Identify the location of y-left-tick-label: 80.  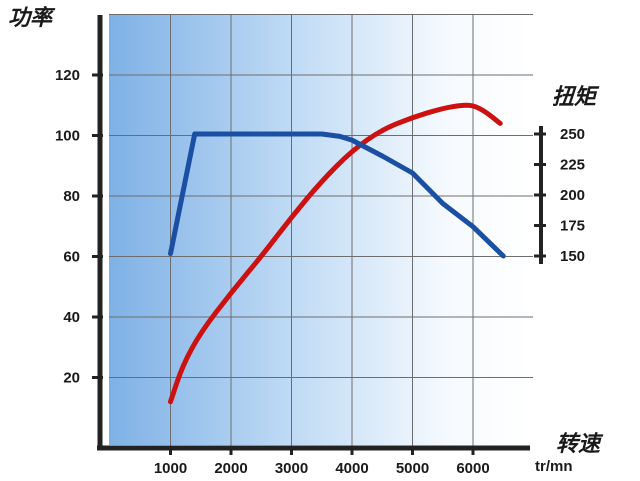
(71, 196).